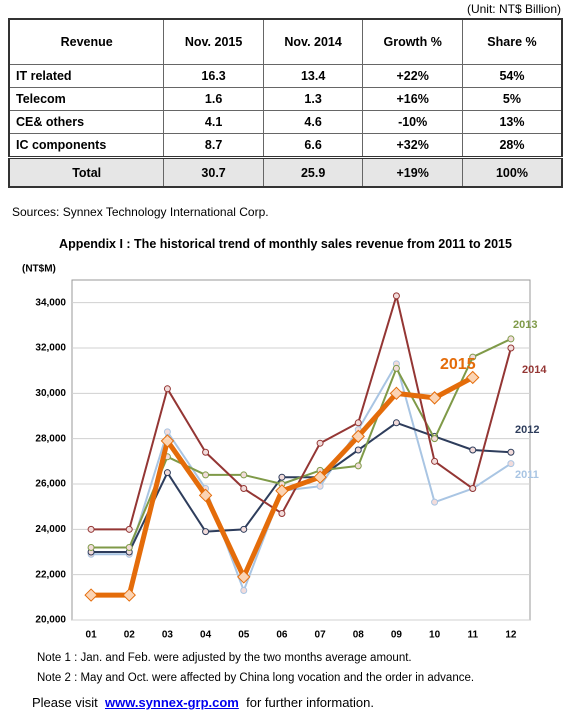 The image size is (571, 723). I want to click on x-tick-label: 03, so click(168, 635).